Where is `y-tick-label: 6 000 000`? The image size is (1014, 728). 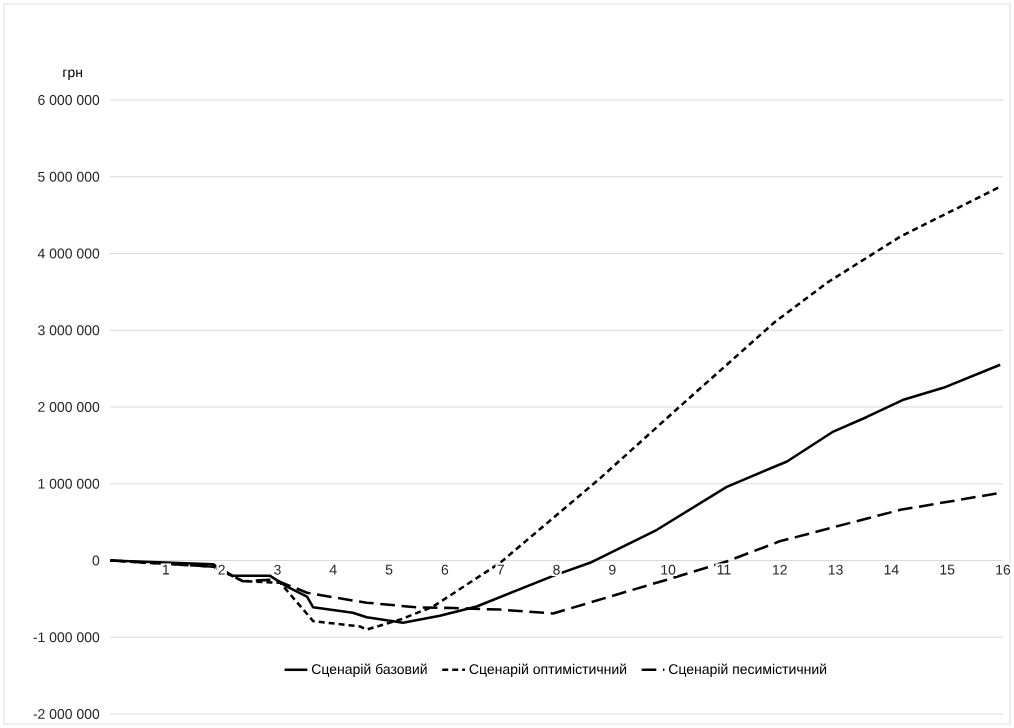 y-tick-label: 6 000 000 is located at coordinates (69, 100).